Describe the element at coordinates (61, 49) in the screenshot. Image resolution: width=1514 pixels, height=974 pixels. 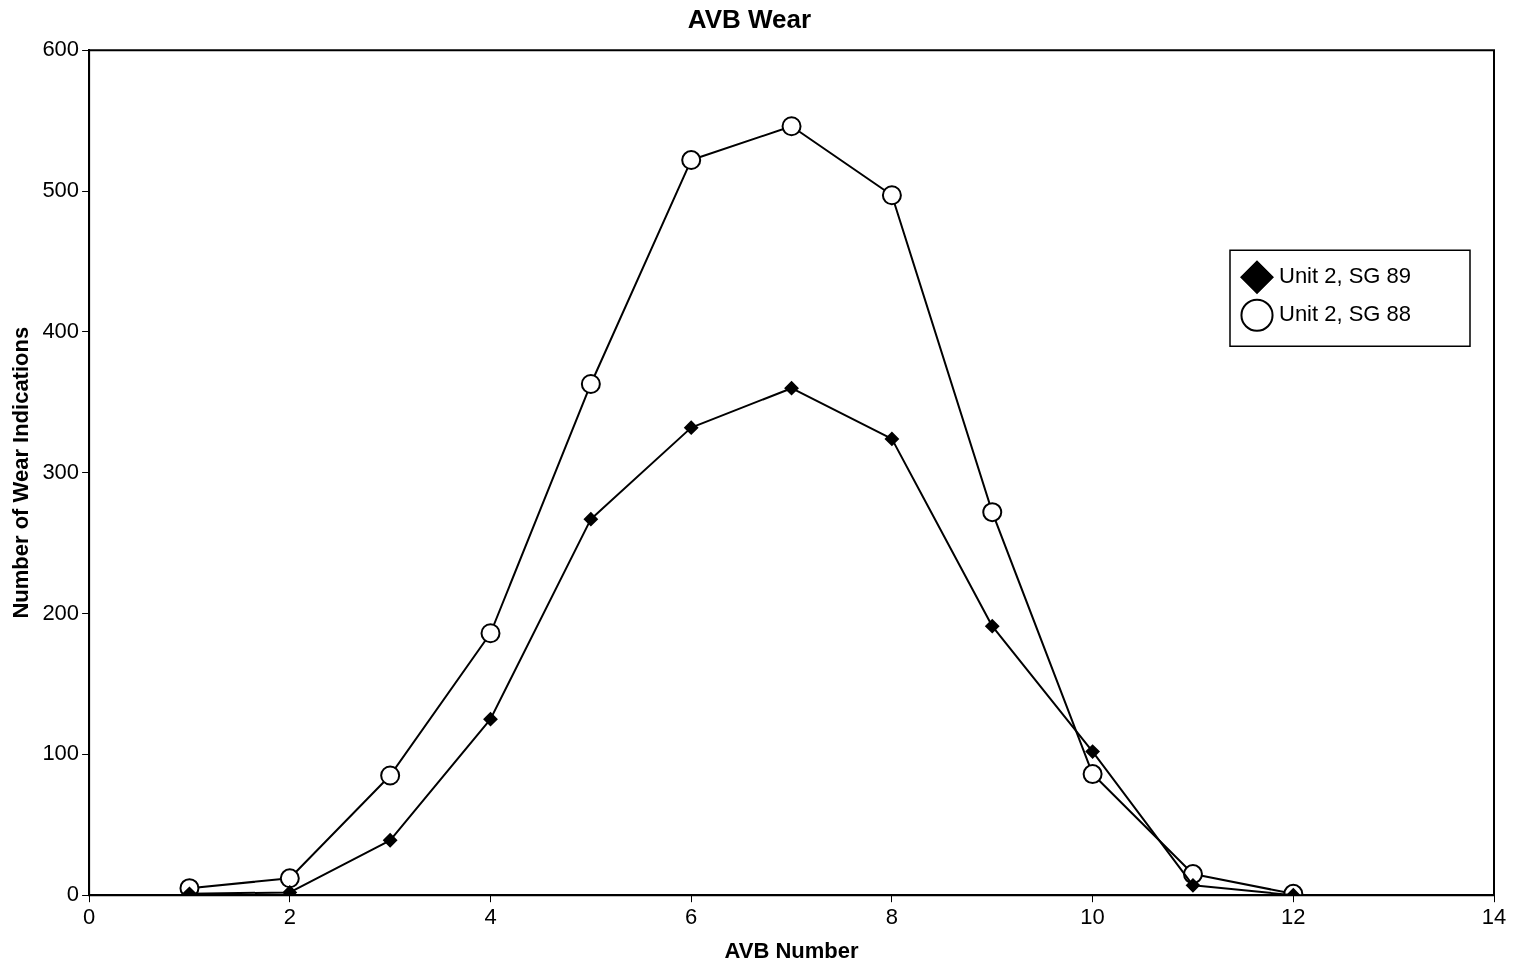
I see `y-tick-label: 600` at that location.